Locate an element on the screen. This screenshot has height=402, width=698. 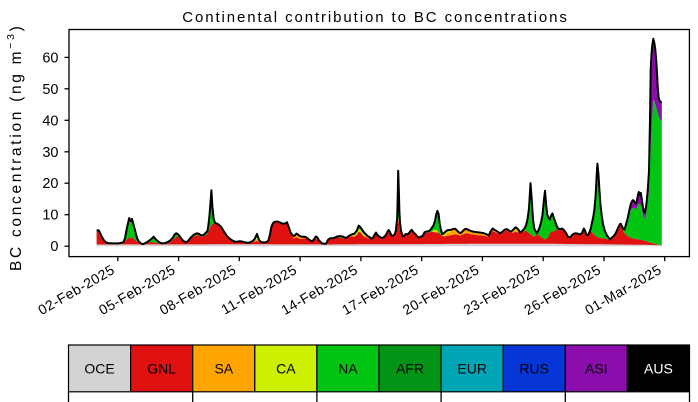
svg-text: 0 is located at coordinates (54, 247).